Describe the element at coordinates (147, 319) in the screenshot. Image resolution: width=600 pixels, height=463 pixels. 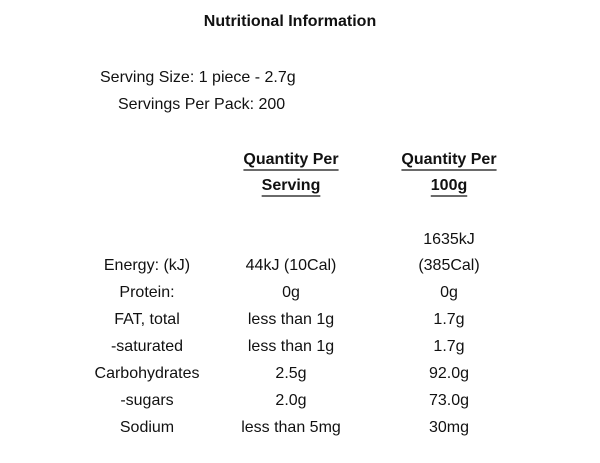
I see `row-label: FAT, total` at that location.